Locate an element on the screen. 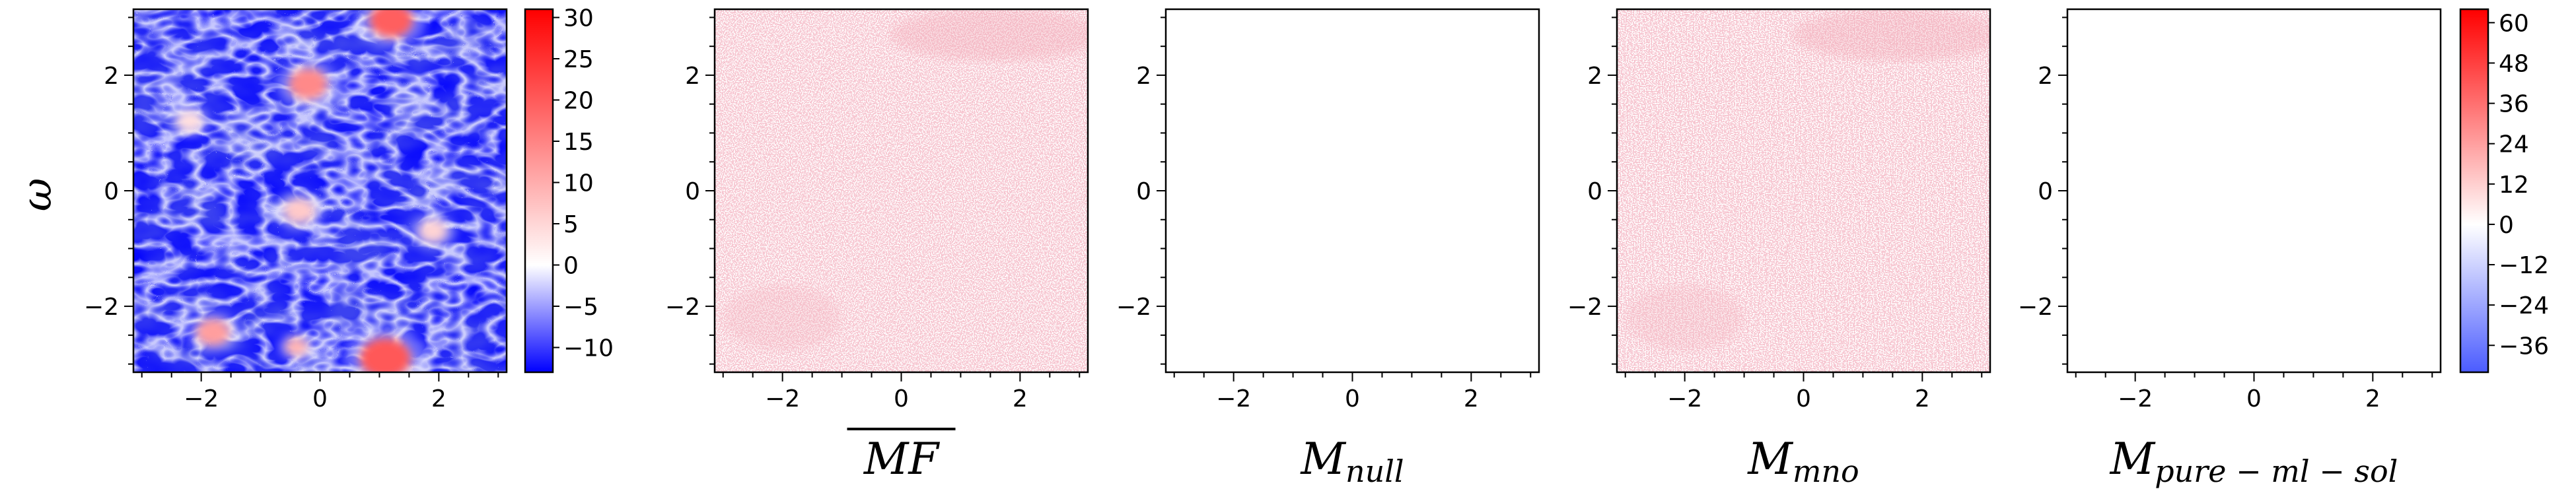 This screenshot has width=2576, height=495. colorbar-1: 30 25 20 15 10 5 0 −5 −10 is located at coordinates (569, 189).